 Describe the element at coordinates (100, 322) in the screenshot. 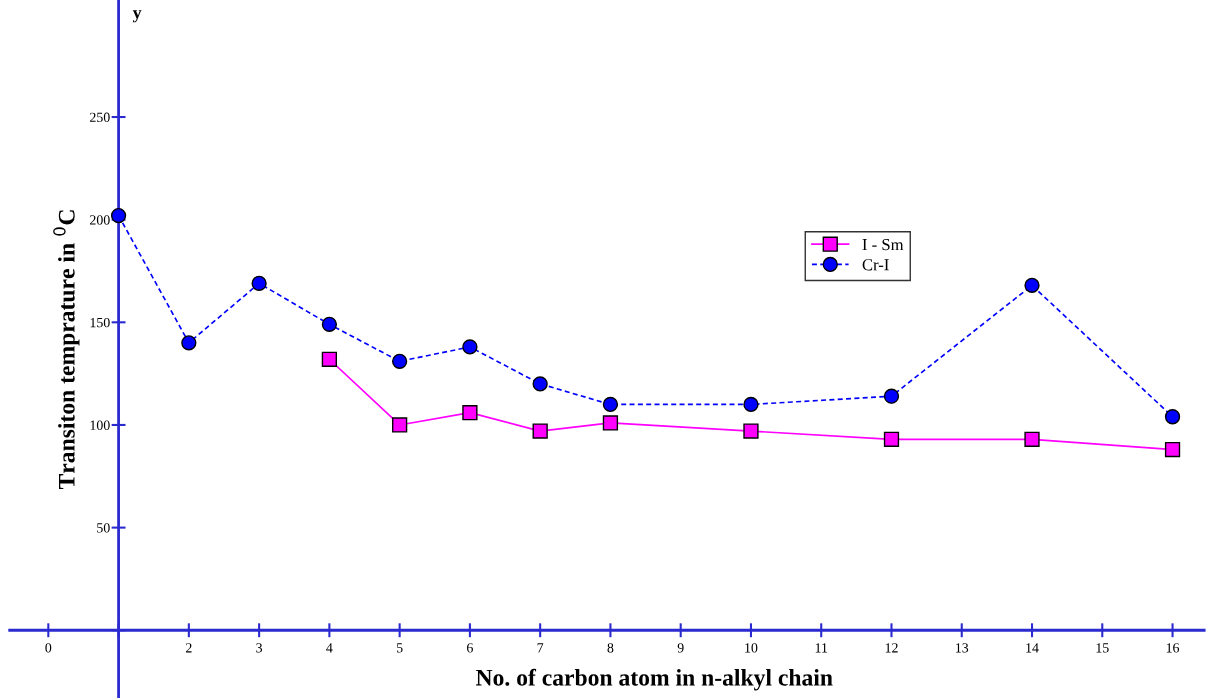

I see `y-tick-label: 150` at that location.